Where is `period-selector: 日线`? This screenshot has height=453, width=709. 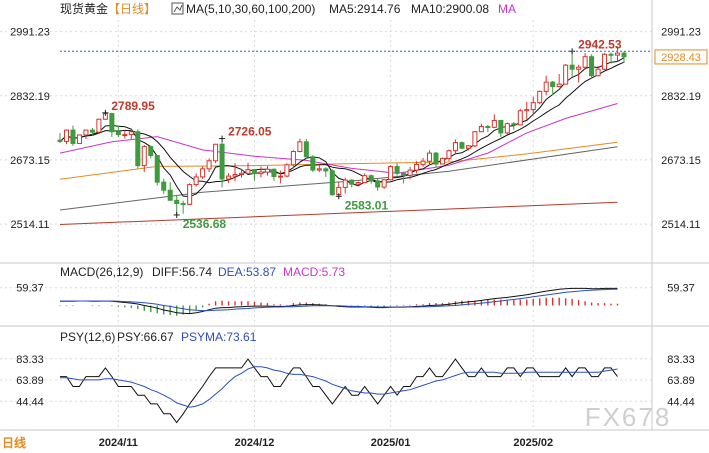 period-selector: 日线 is located at coordinates (14, 442).